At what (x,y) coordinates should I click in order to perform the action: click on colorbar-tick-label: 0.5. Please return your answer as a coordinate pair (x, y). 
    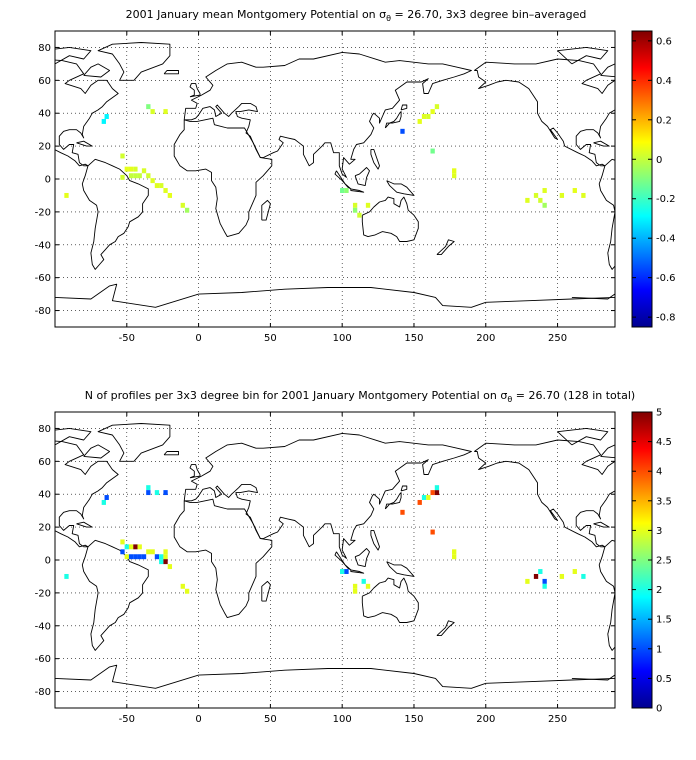
    Looking at the image, I should click on (664, 679).